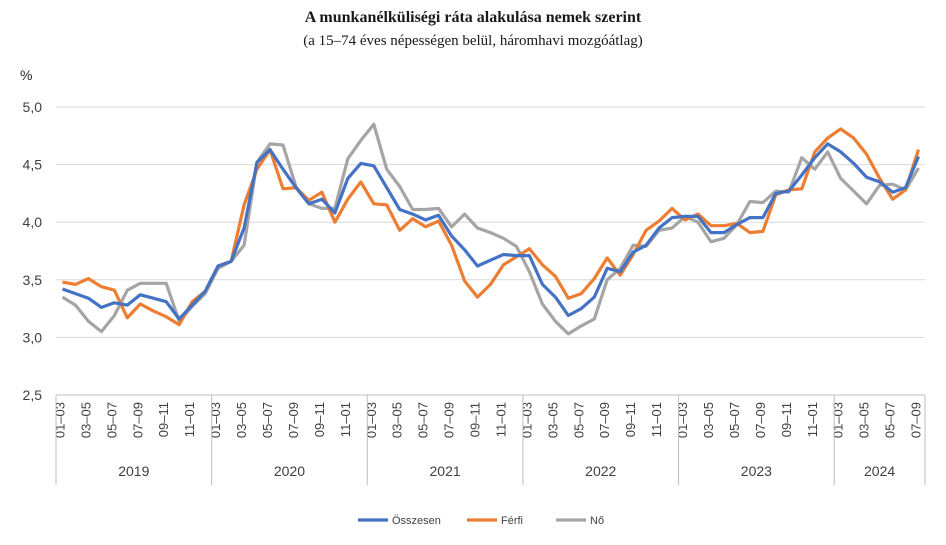  What do you see at coordinates (33, 222) in the screenshot?
I see `y-tick-label: 4,0` at bounding box center [33, 222].